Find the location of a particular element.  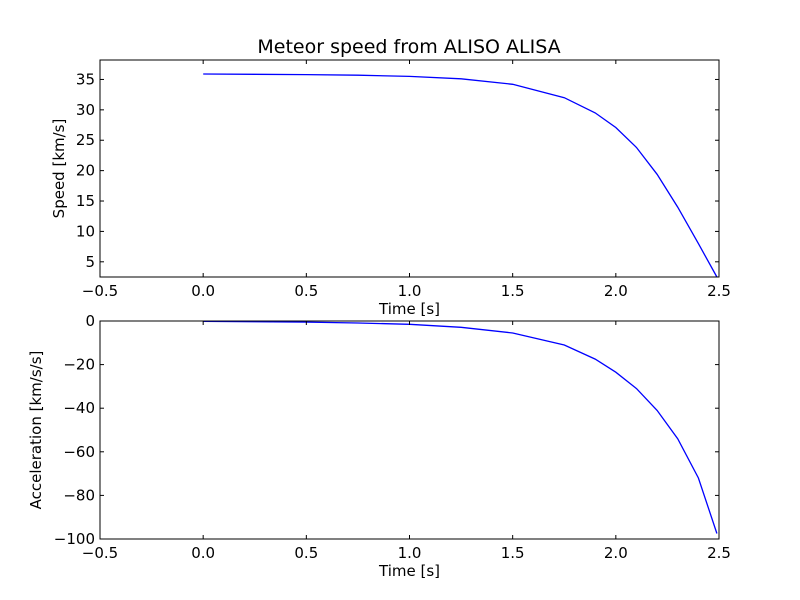

acceleration-y-tick-label: −60 is located at coordinates (79, 452).